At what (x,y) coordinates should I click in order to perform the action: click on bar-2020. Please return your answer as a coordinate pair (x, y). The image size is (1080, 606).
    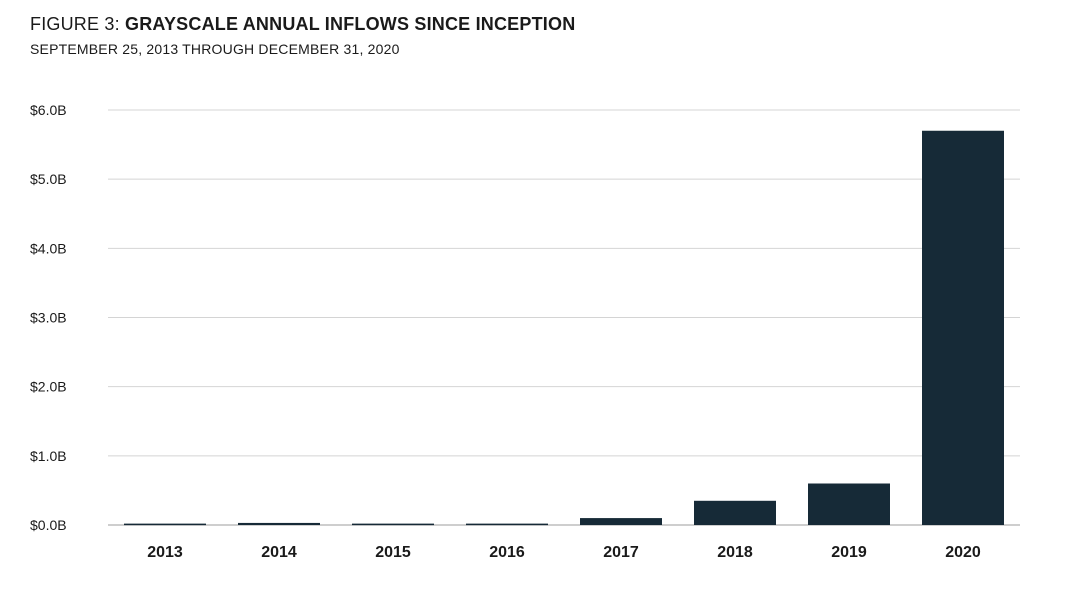
    Looking at the image, I should click on (963, 327).